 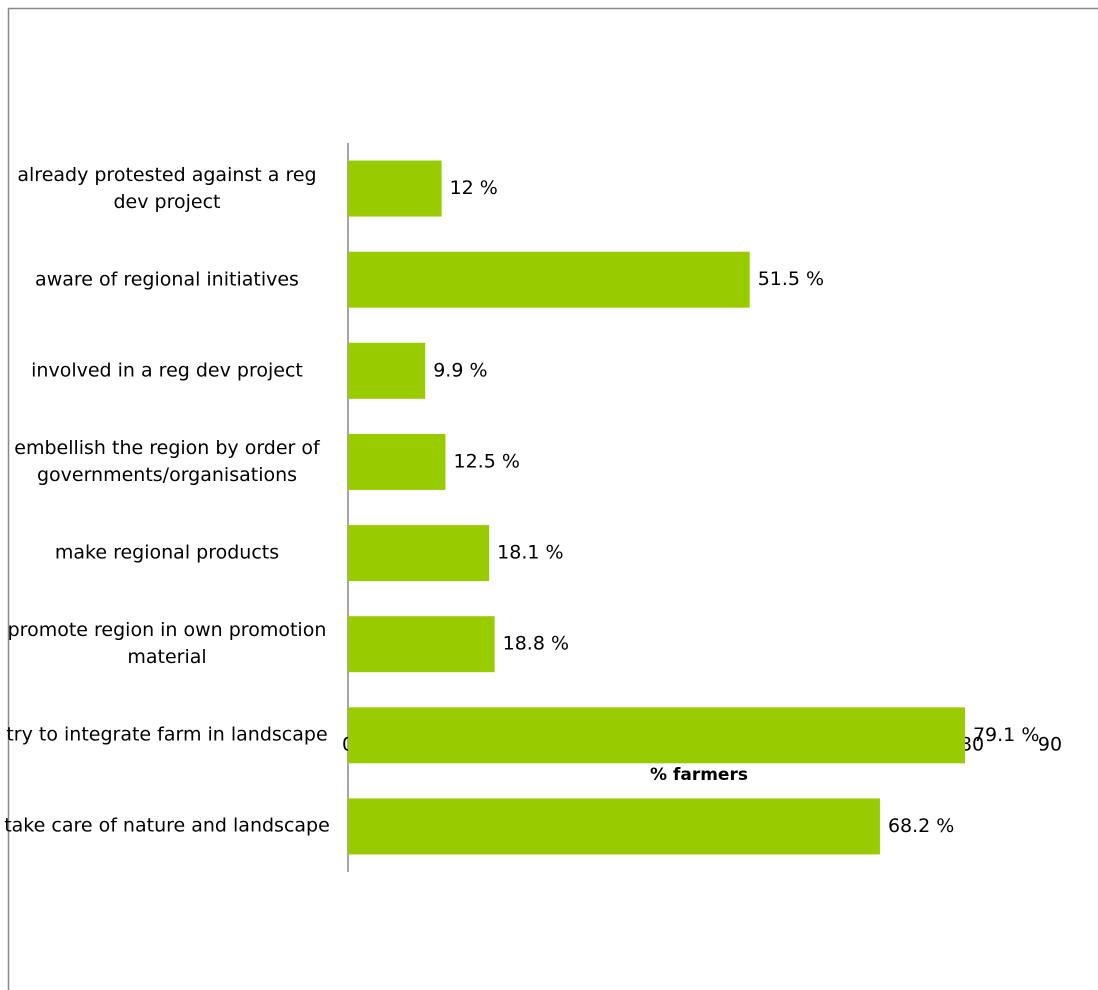 I want to click on x-tick-label: 80, so click(x=972, y=745).